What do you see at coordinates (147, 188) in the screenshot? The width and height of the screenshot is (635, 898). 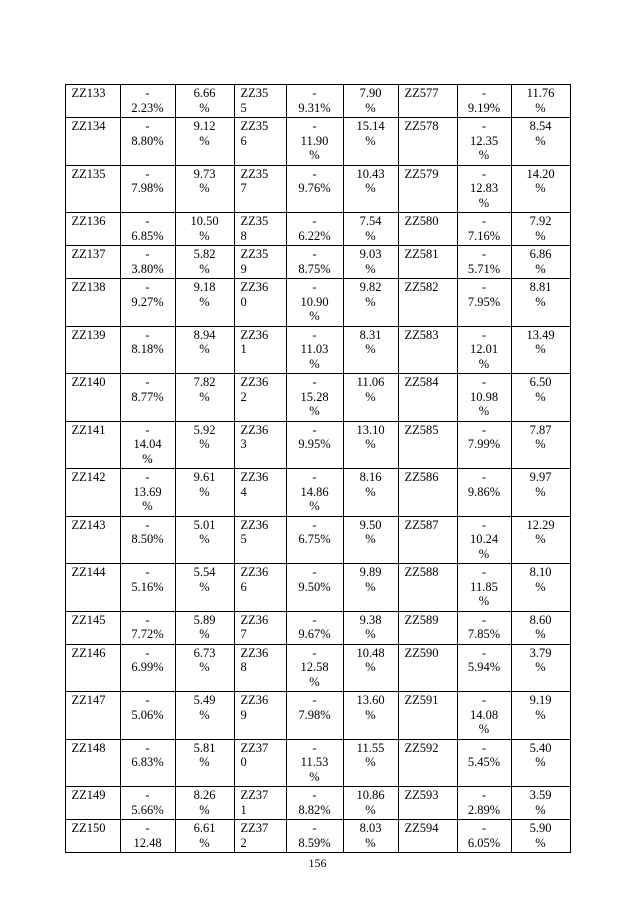 I see `percent-cell: - 7.98%` at bounding box center [147, 188].